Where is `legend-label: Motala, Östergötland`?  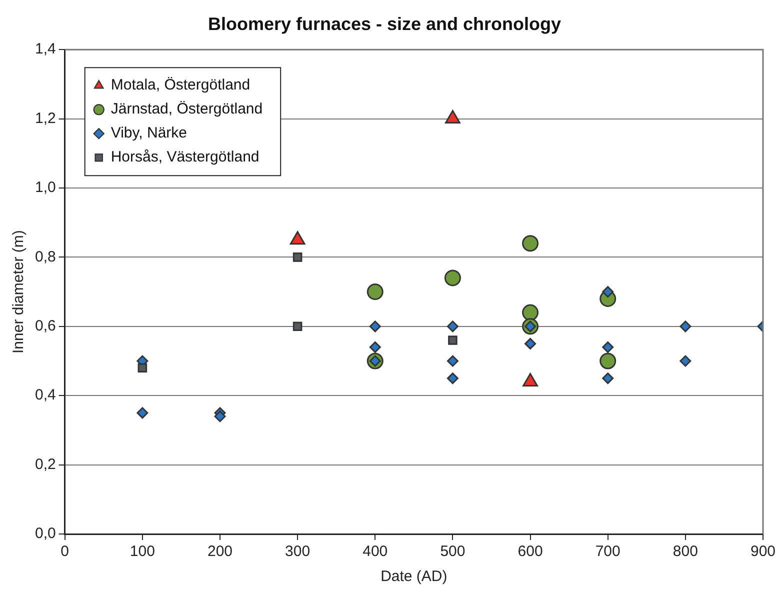 legend-label: Motala, Östergötland is located at coordinates (180, 85).